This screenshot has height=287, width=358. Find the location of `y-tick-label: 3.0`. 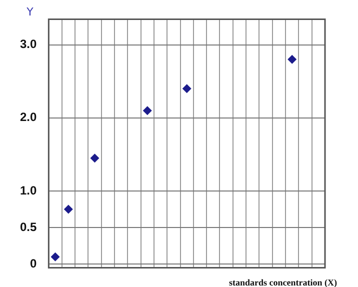

y-tick-label: 3.0 is located at coordinates (28, 44).